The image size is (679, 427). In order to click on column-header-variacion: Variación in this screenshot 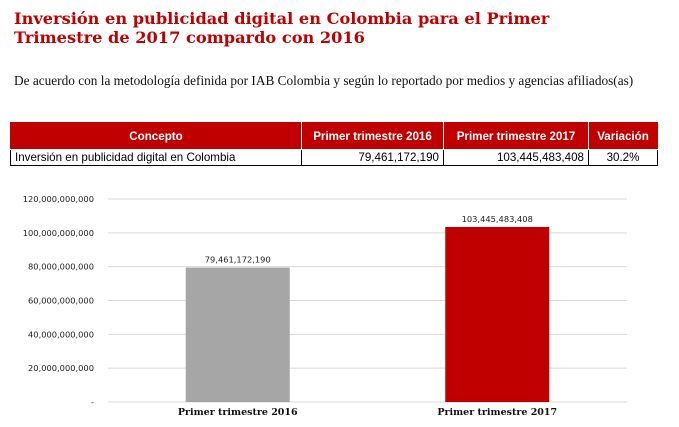, I will do `click(623, 136)`.